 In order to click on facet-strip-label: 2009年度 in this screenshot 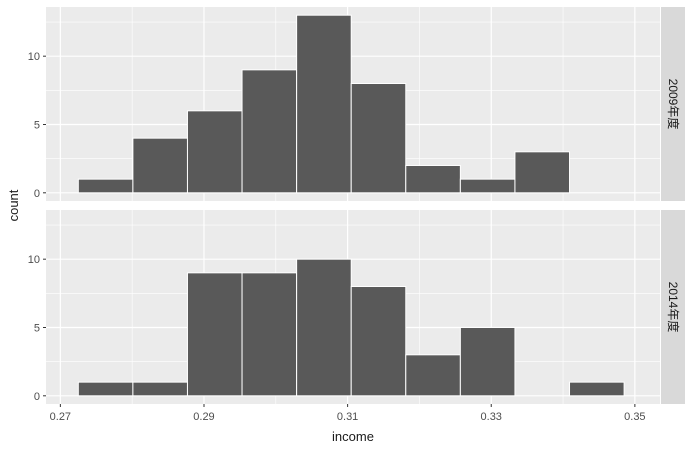, I will do `click(673, 104)`.